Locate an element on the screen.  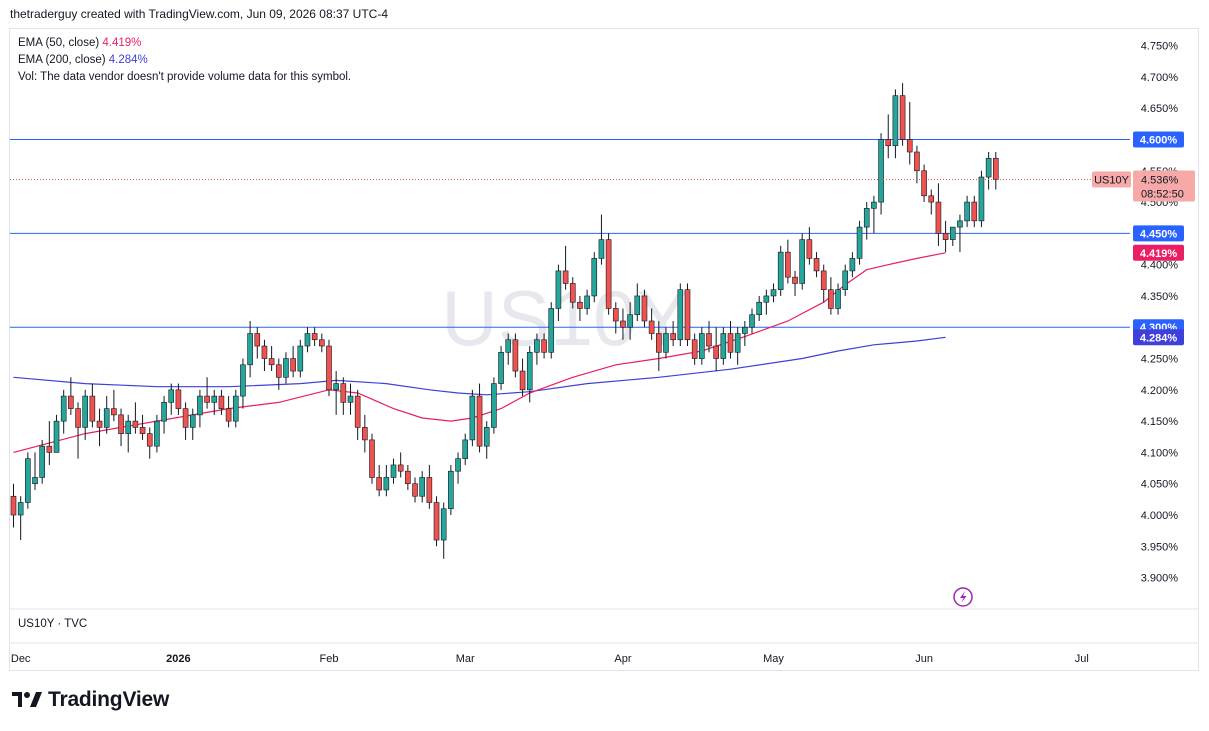
x-tick-label: Dec is located at coordinates (21, 659).